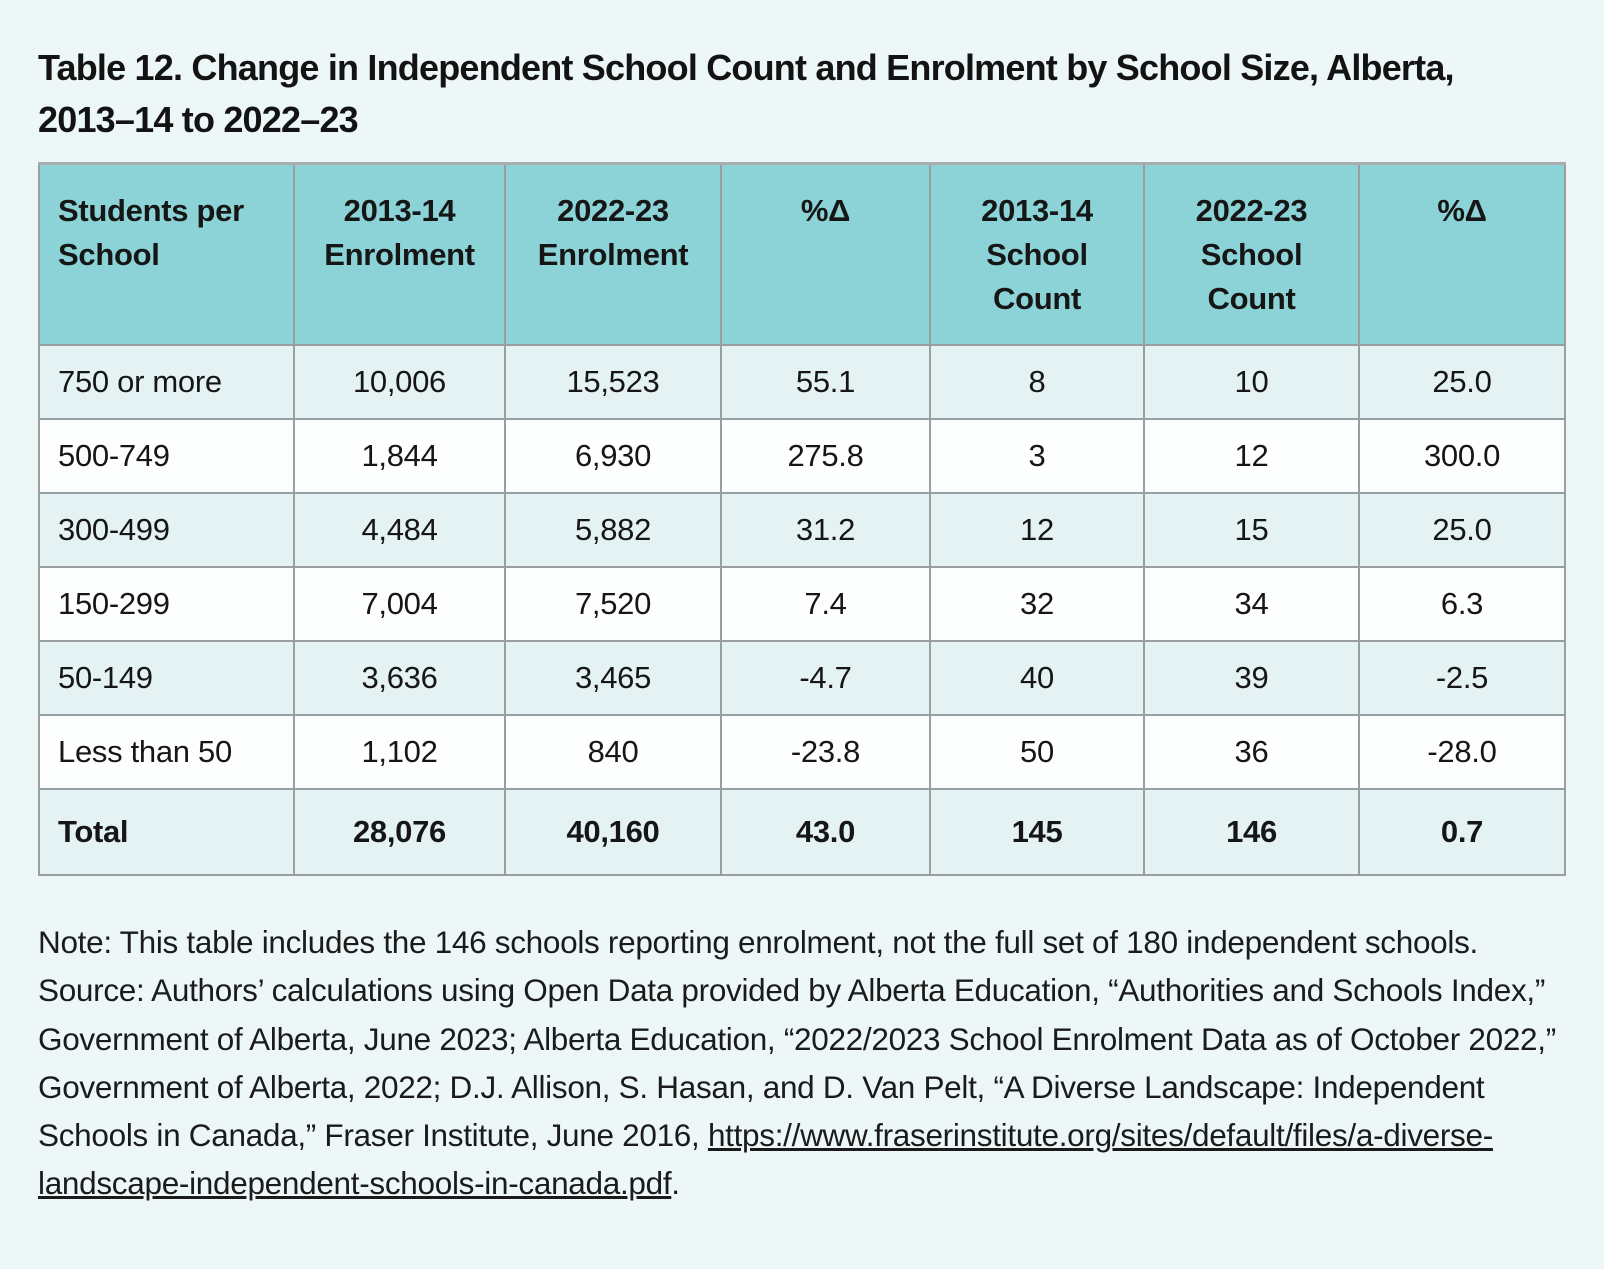  Describe the element at coordinates (166, 752) in the screenshot. I see `row-label: Less than 50` at that location.